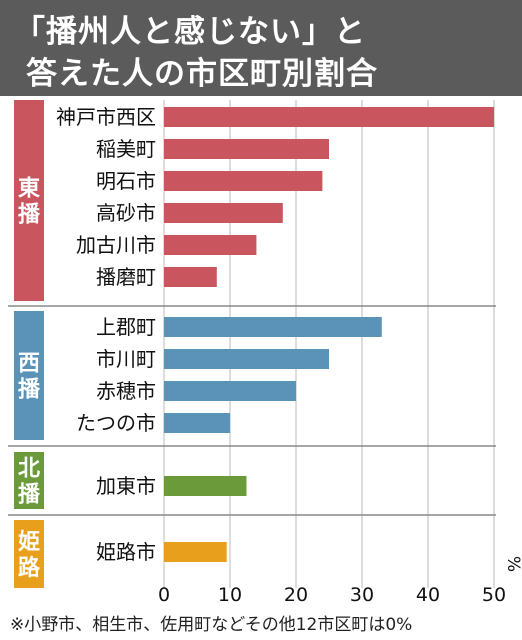 The image size is (522, 640). I want to click on group-label: 東播, so click(29, 202).